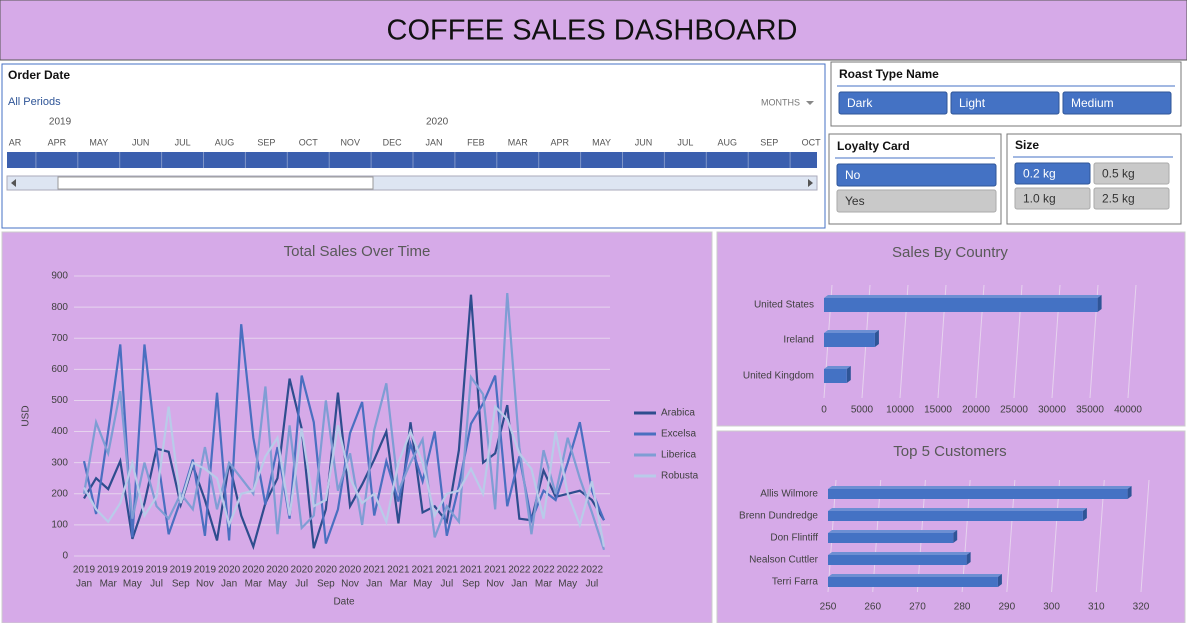  What do you see at coordinates (855, 201) in the screenshot?
I see `slicer-button-label: Yes` at bounding box center [855, 201].